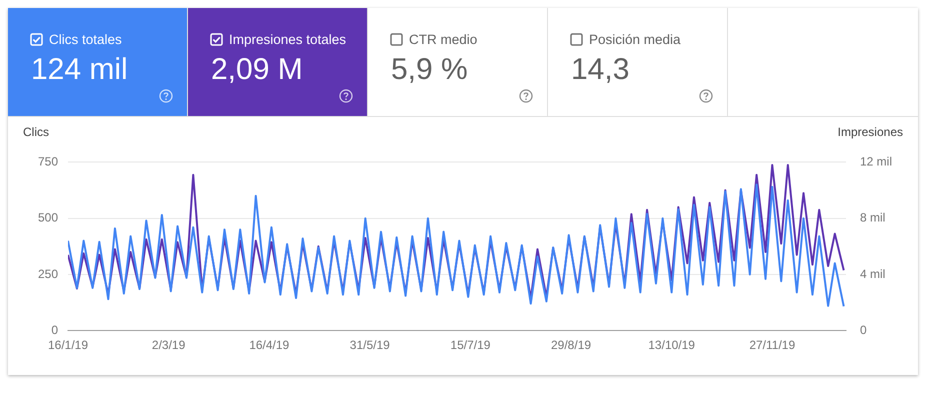  I want to click on y2-tick-label: 4 mil, so click(873, 273).